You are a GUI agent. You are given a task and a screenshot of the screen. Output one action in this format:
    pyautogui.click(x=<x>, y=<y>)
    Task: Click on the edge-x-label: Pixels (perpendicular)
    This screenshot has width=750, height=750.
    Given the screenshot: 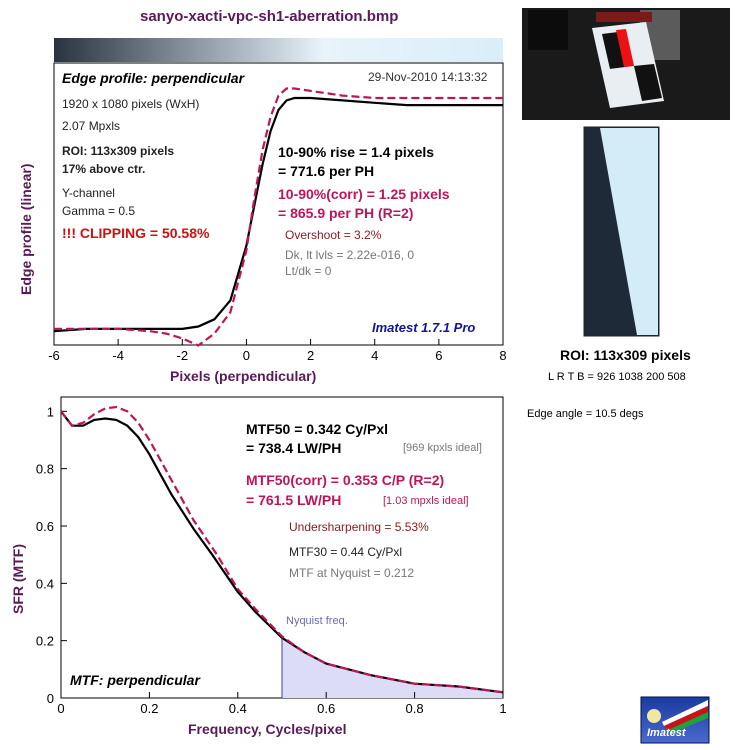 What is the action you would take?
    pyautogui.click(x=243, y=376)
    